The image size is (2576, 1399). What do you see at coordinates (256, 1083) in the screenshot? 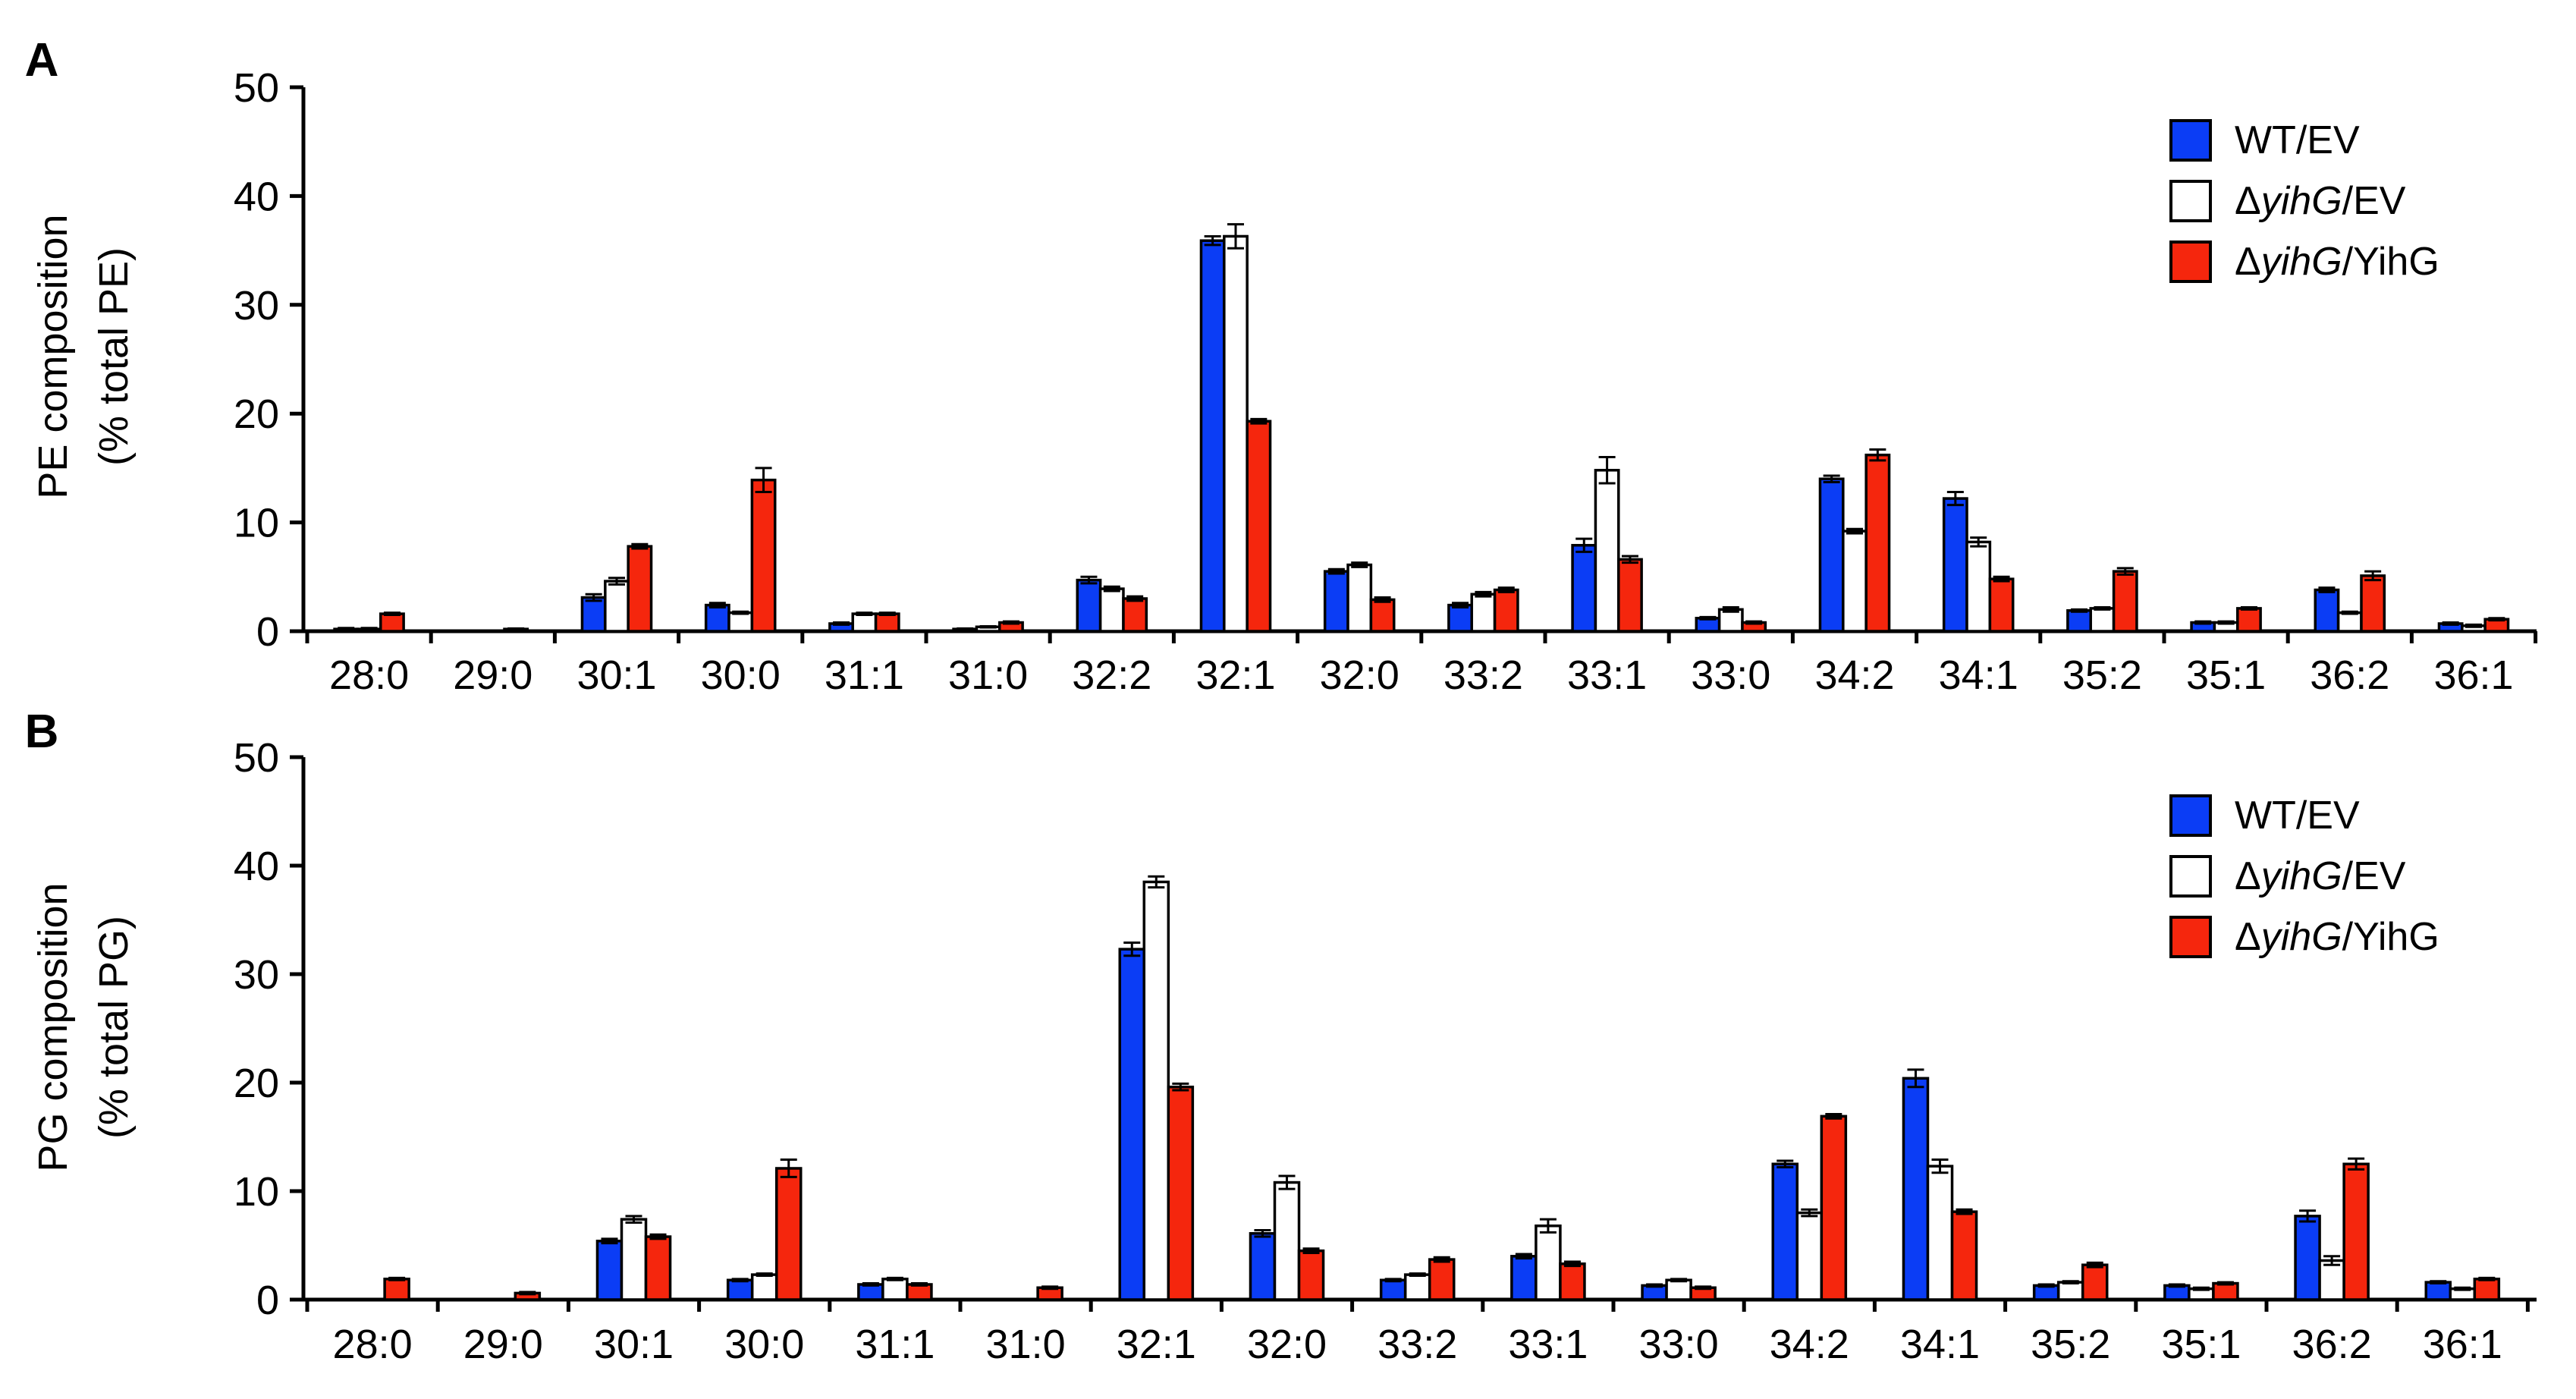
I see `y-tick-label: 20` at bounding box center [256, 1083].